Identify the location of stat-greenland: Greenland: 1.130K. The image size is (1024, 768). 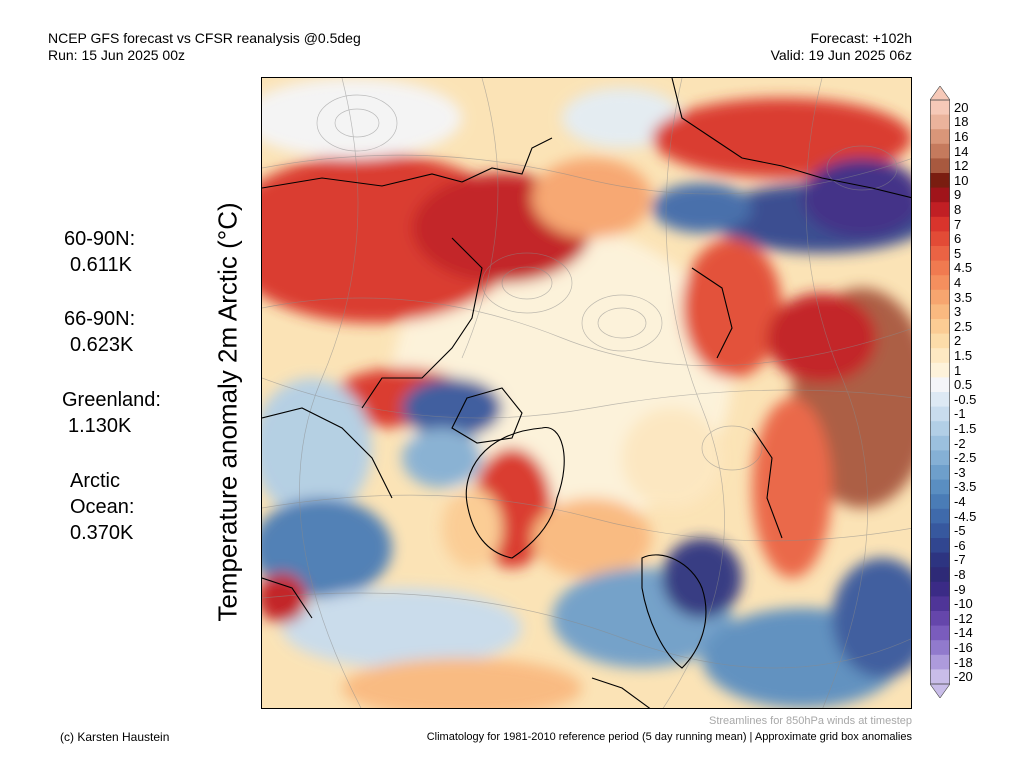
(111, 413).